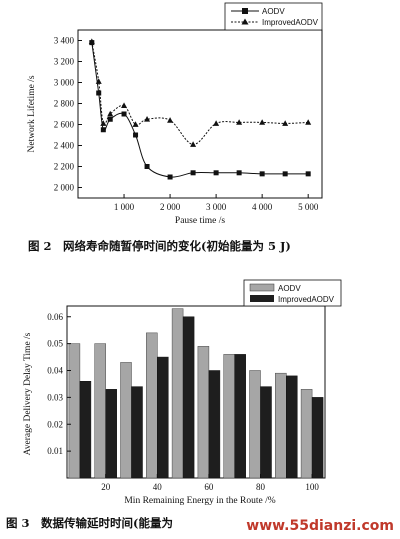 The height and width of the screenshot is (539, 400). What do you see at coordinates (64, 125) in the screenshot?
I see `y-tick-label: 2 600` at bounding box center [64, 125].